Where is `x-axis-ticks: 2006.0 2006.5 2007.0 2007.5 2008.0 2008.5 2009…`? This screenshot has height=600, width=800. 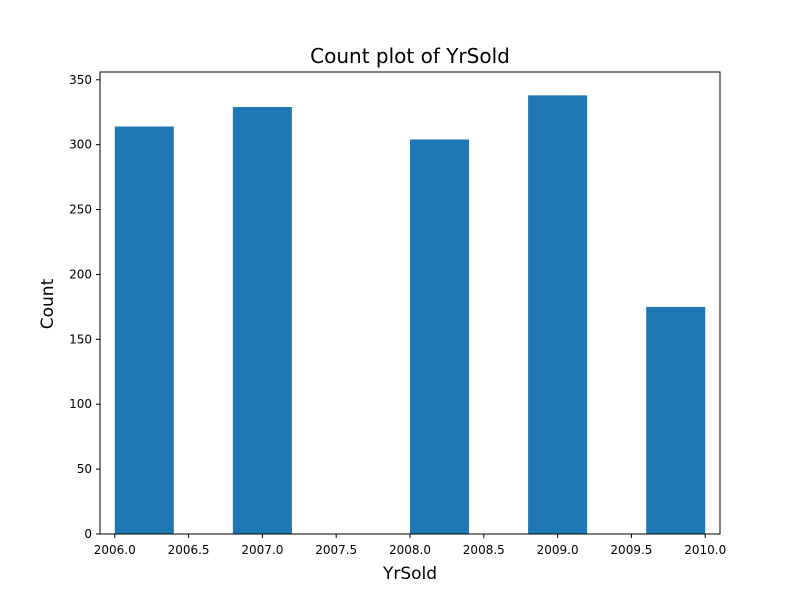
x-axis-ticks: 2006.0 2006.5 2007.0 2007.5 2008.0 2008.5 2009… is located at coordinates (410, 545).